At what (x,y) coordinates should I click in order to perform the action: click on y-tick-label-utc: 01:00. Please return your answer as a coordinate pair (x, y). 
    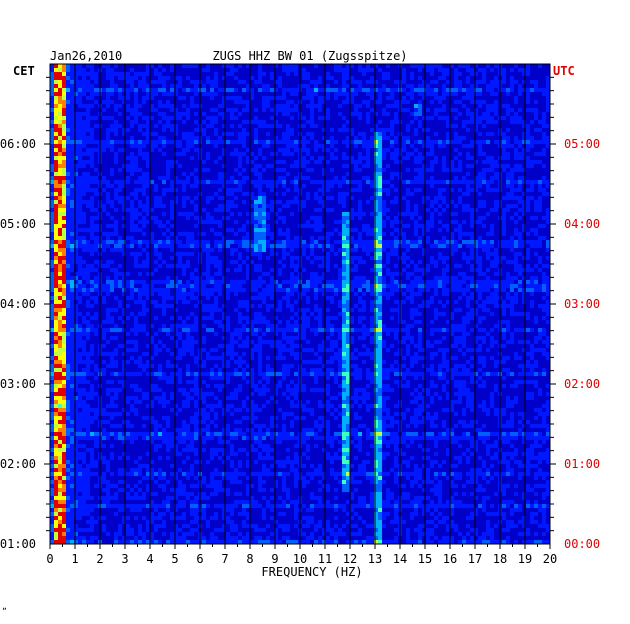
    Looking at the image, I should click on (582, 464).